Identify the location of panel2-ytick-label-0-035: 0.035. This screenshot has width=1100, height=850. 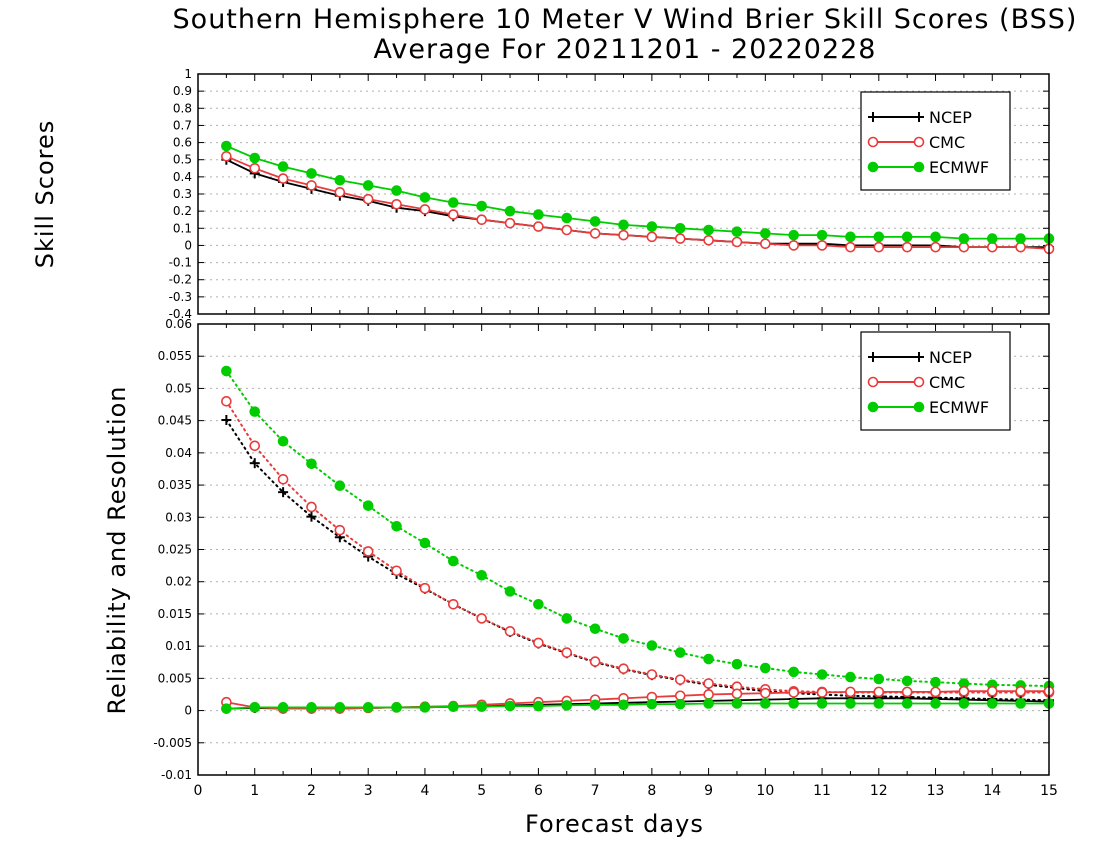
(175, 485).